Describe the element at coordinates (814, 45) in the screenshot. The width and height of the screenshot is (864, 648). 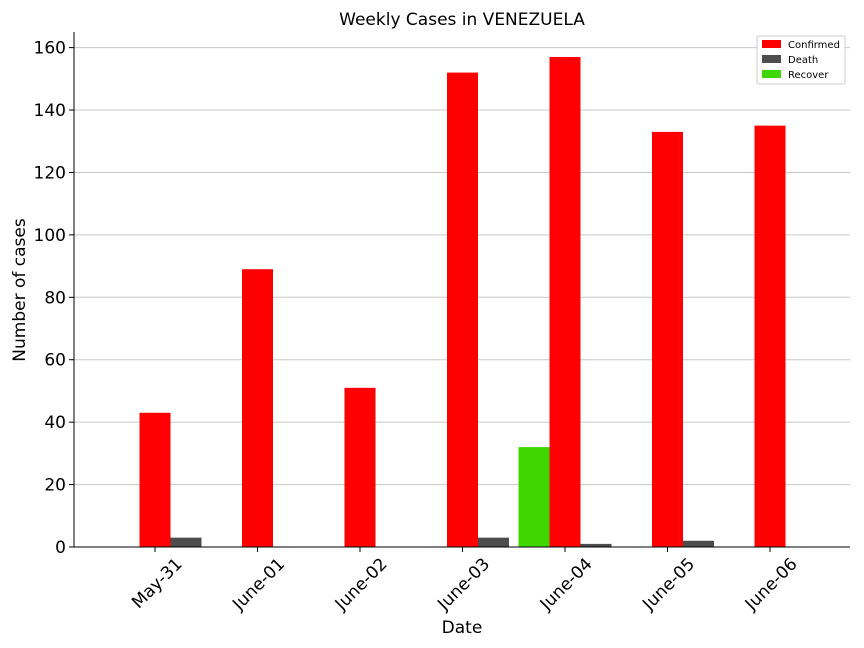
I see `legend-label-confirmed: Confirmed` at that location.